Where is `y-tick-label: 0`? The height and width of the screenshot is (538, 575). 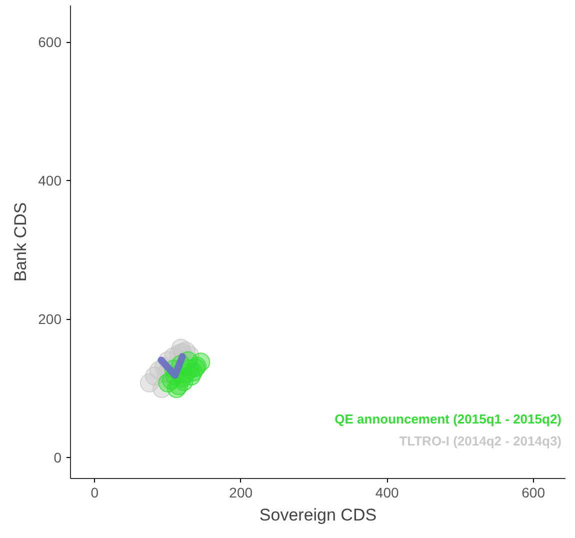
y-tick-label: 0 is located at coordinates (58, 458).